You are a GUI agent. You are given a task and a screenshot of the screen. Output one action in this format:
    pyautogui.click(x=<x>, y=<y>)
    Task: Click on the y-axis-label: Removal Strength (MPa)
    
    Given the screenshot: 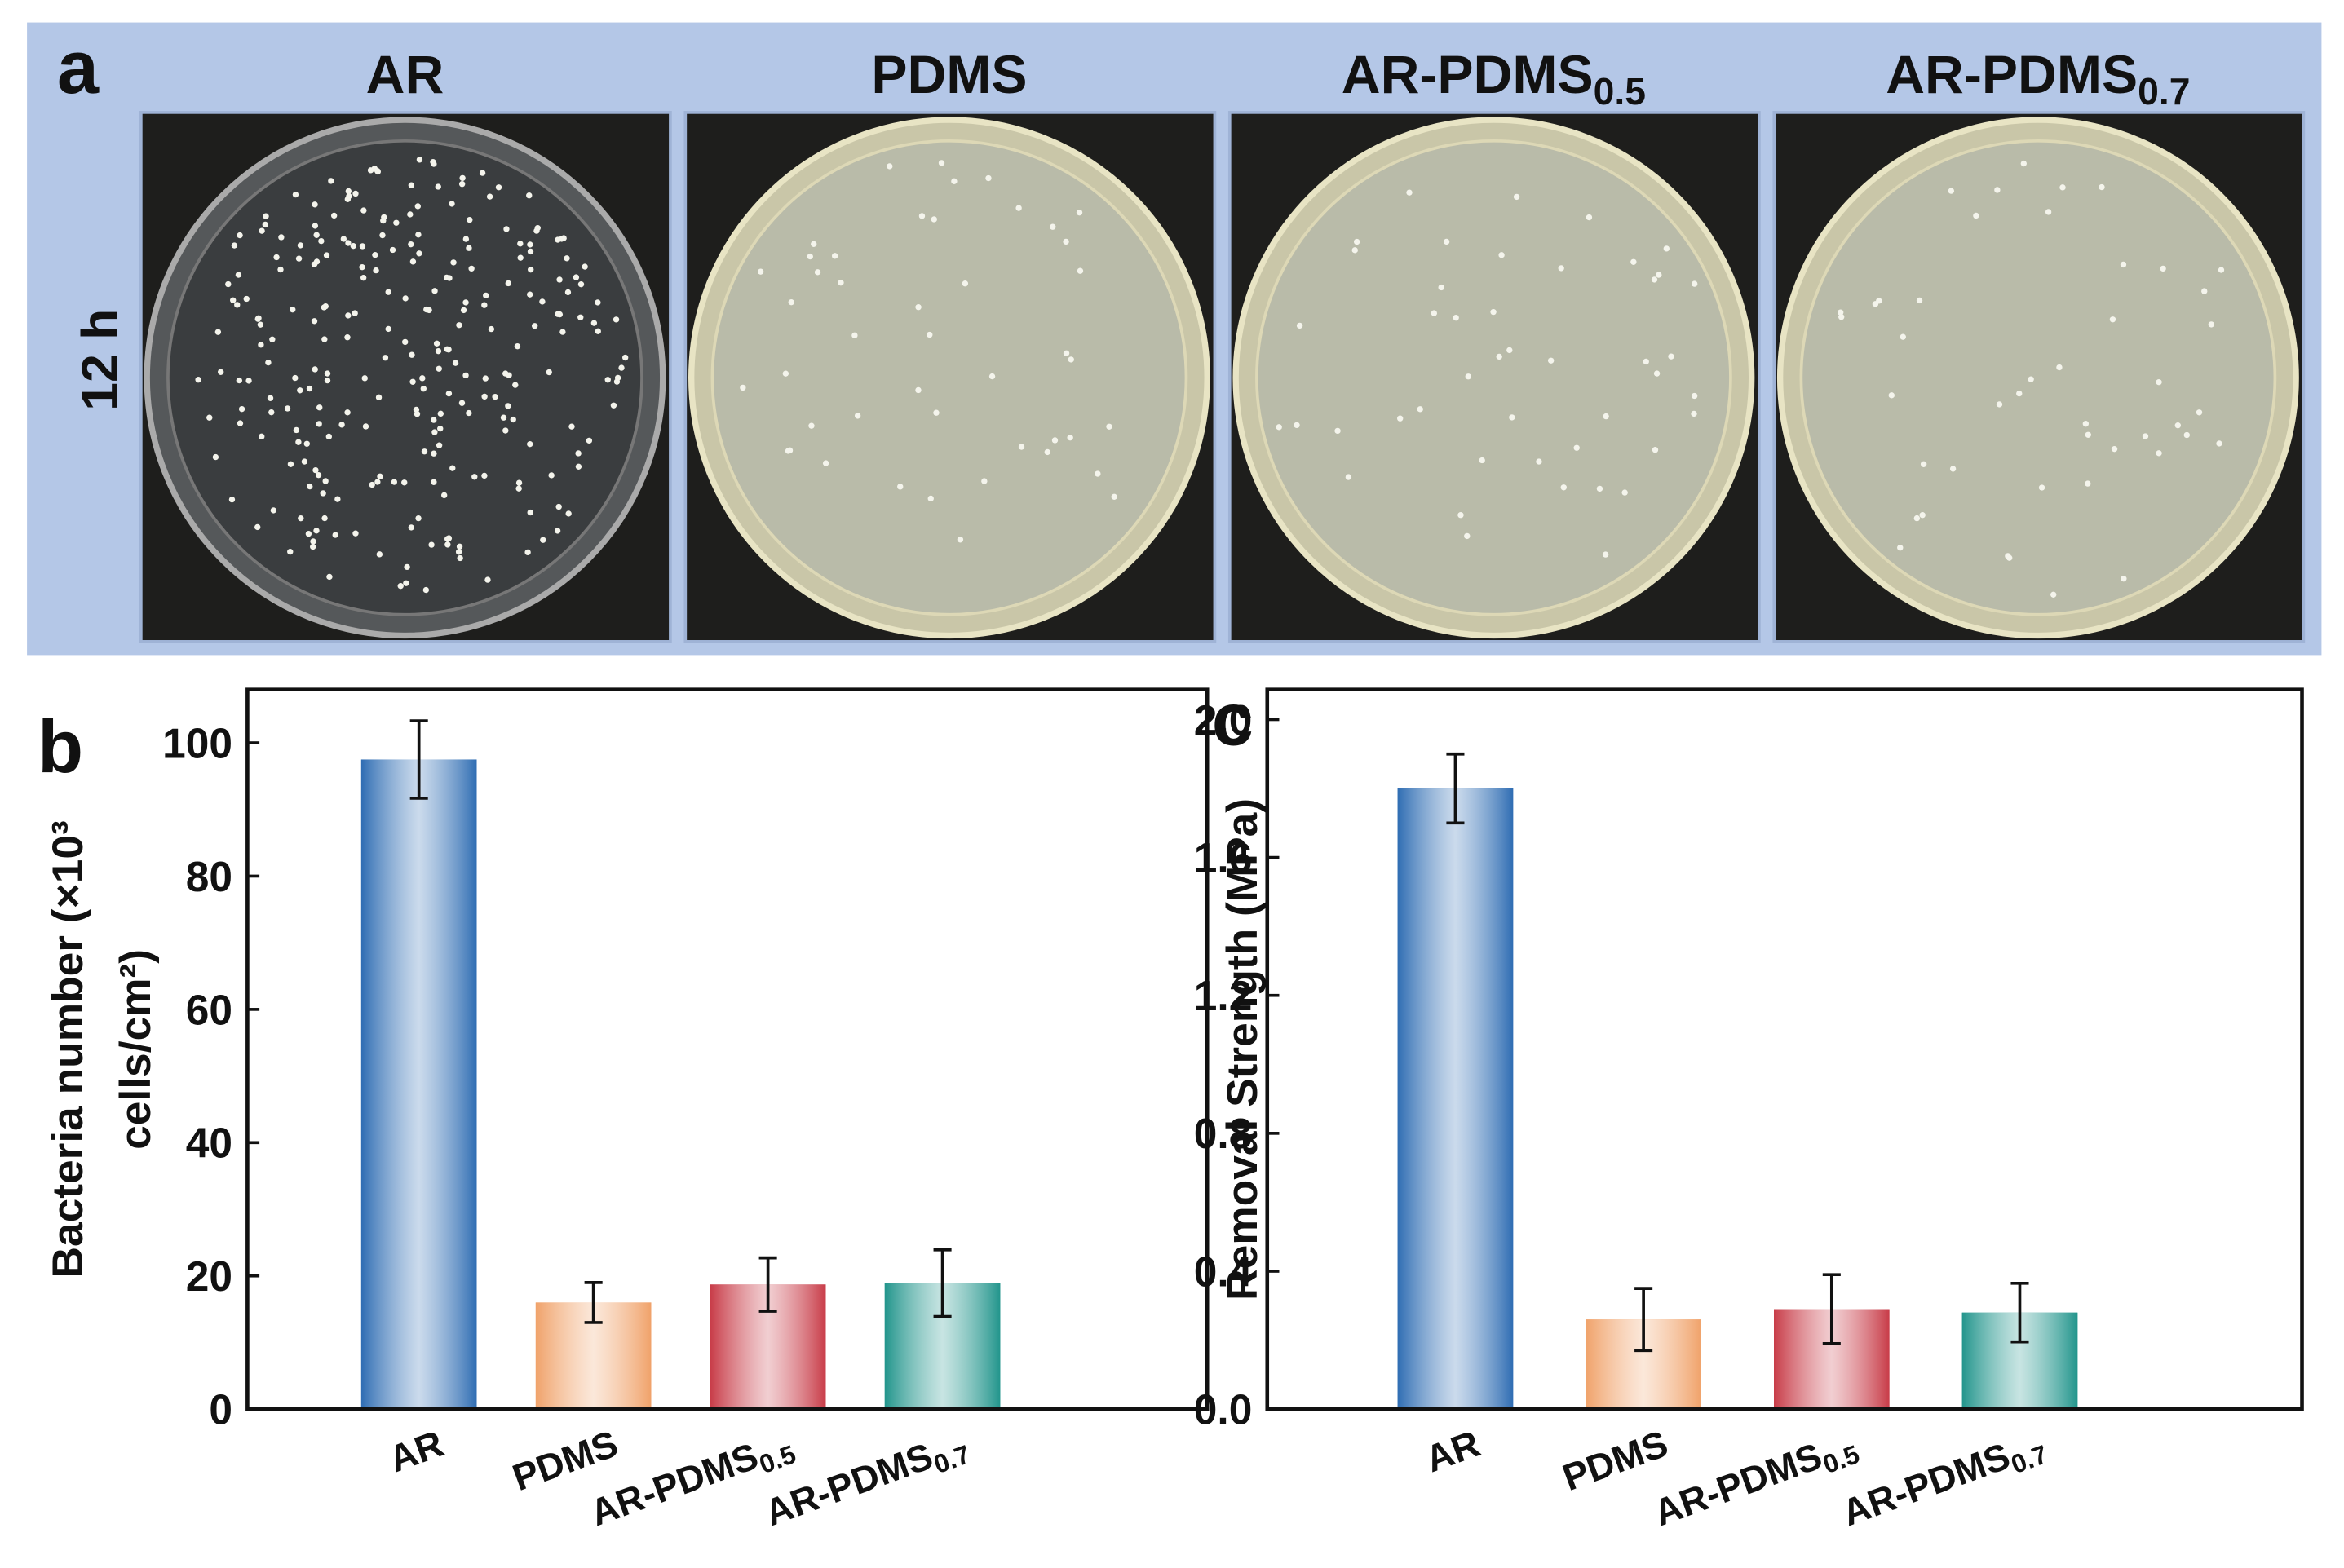 What is the action you would take?
    pyautogui.click(x=1242, y=1049)
    